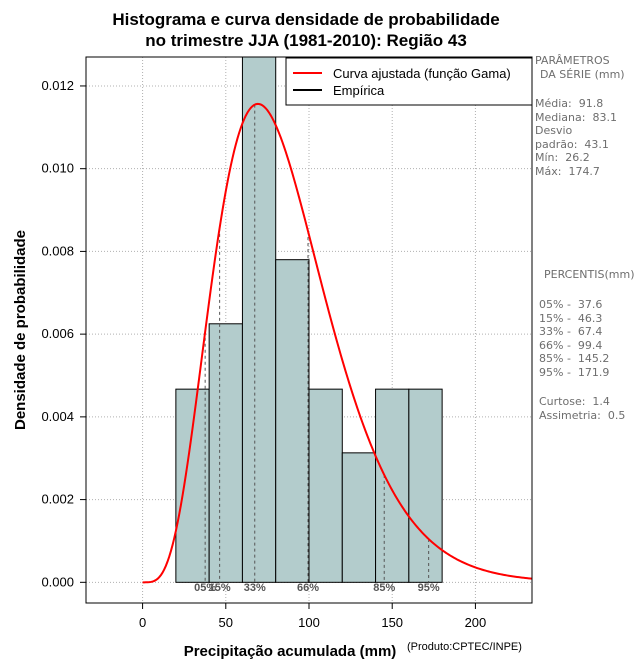 The height and width of the screenshot is (660, 640). I want to click on x-tick-label: 150, so click(392, 622).